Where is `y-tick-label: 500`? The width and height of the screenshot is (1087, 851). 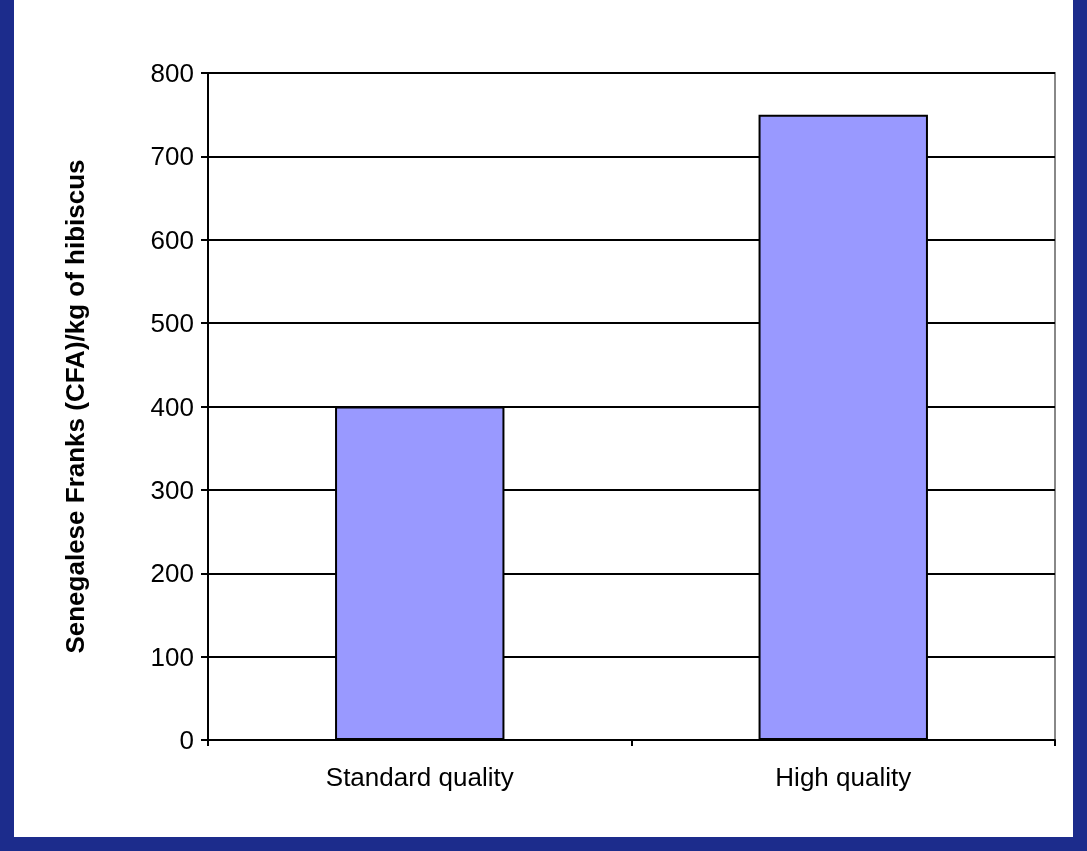
y-tick-label: 500 is located at coordinates (172, 323).